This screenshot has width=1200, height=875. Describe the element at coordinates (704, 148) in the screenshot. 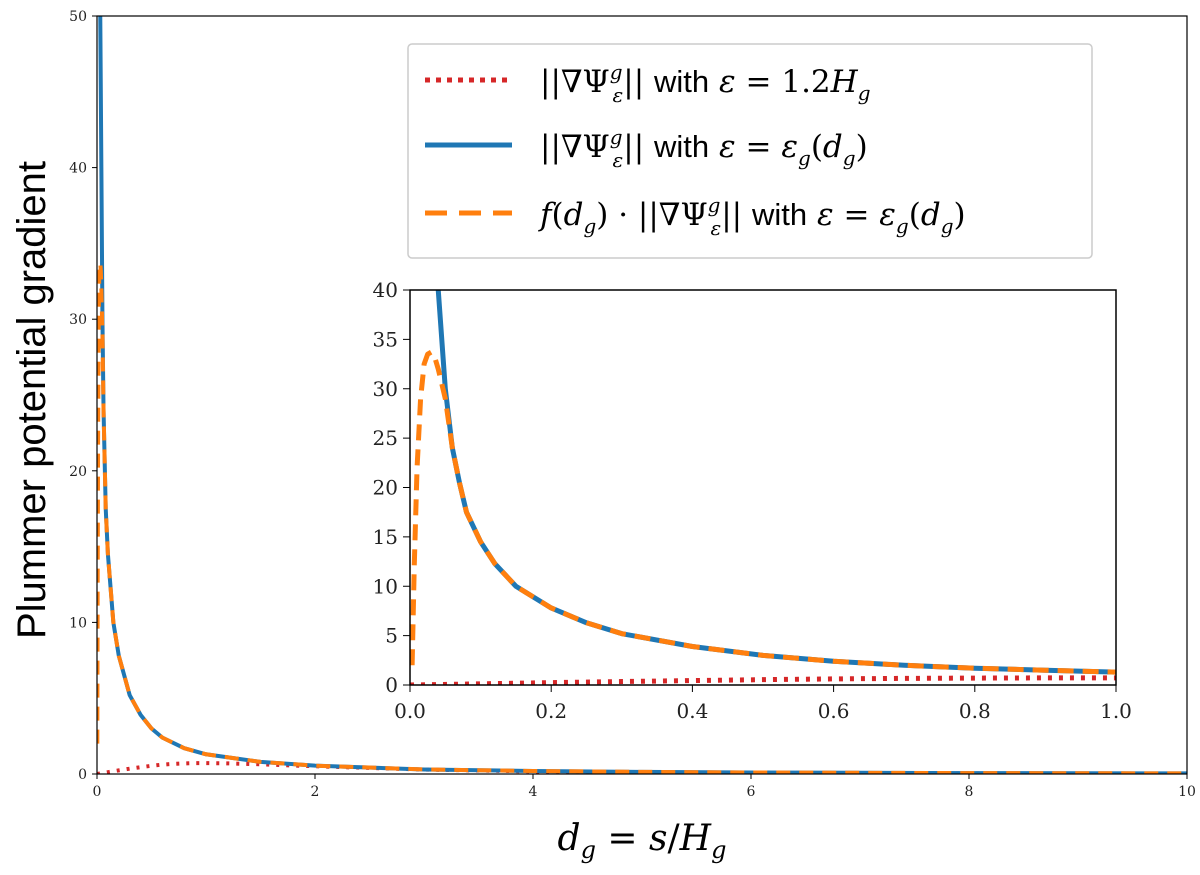

I see `legend-entry-epsilon-variable: ||∇Ψg ε|| with ε = εg(dg)` at that location.